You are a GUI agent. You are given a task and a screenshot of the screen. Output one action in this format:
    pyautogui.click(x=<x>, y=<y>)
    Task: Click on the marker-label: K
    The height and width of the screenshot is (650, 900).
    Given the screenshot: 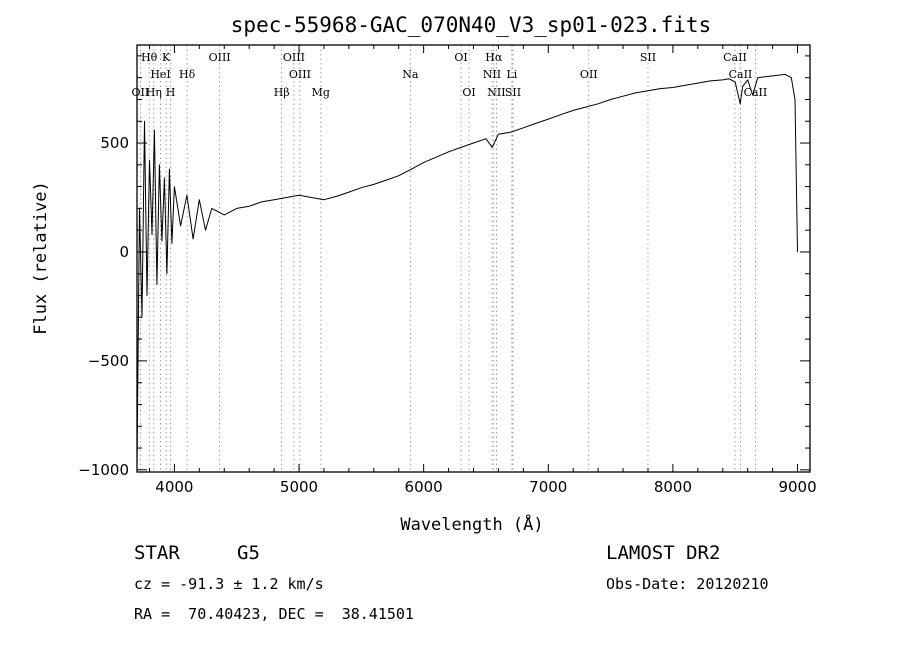 What is the action you would take?
    pyautogui.click(x=166, y=57)
    